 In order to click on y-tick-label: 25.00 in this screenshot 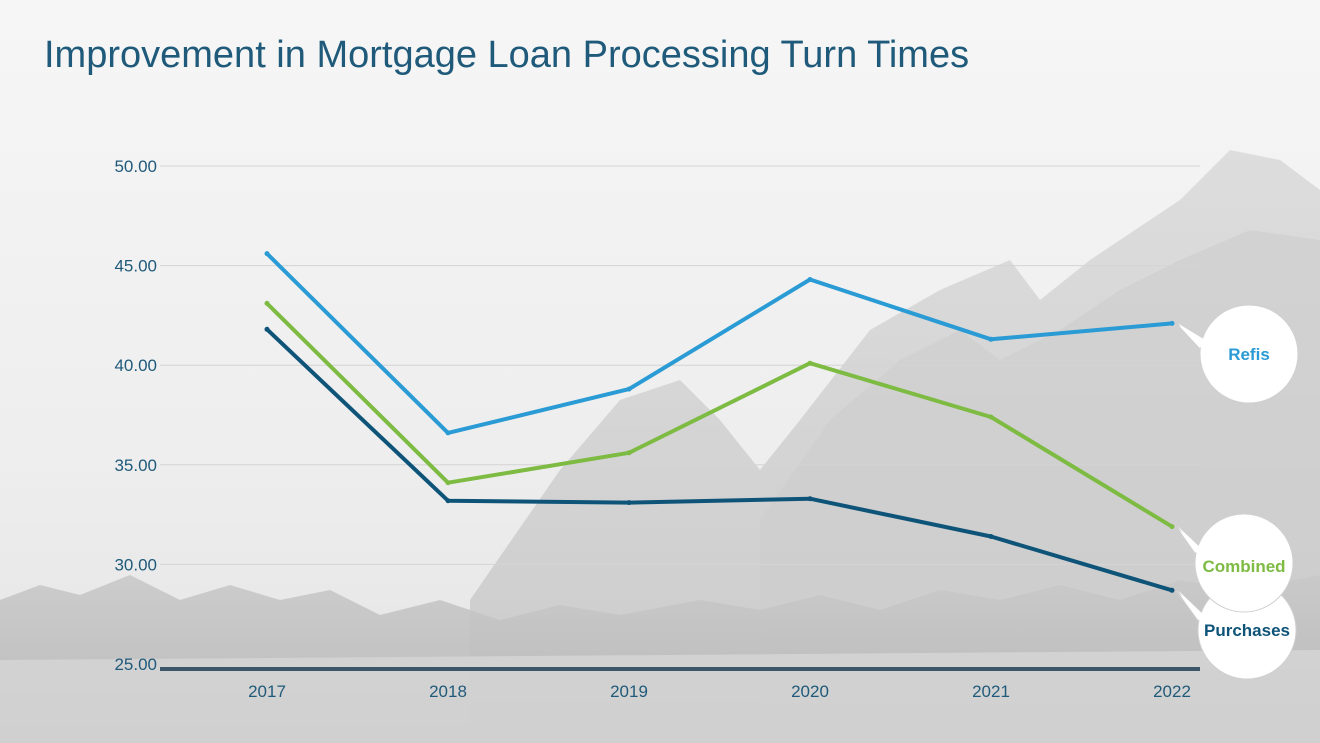, I will do `click(135, 664)`.